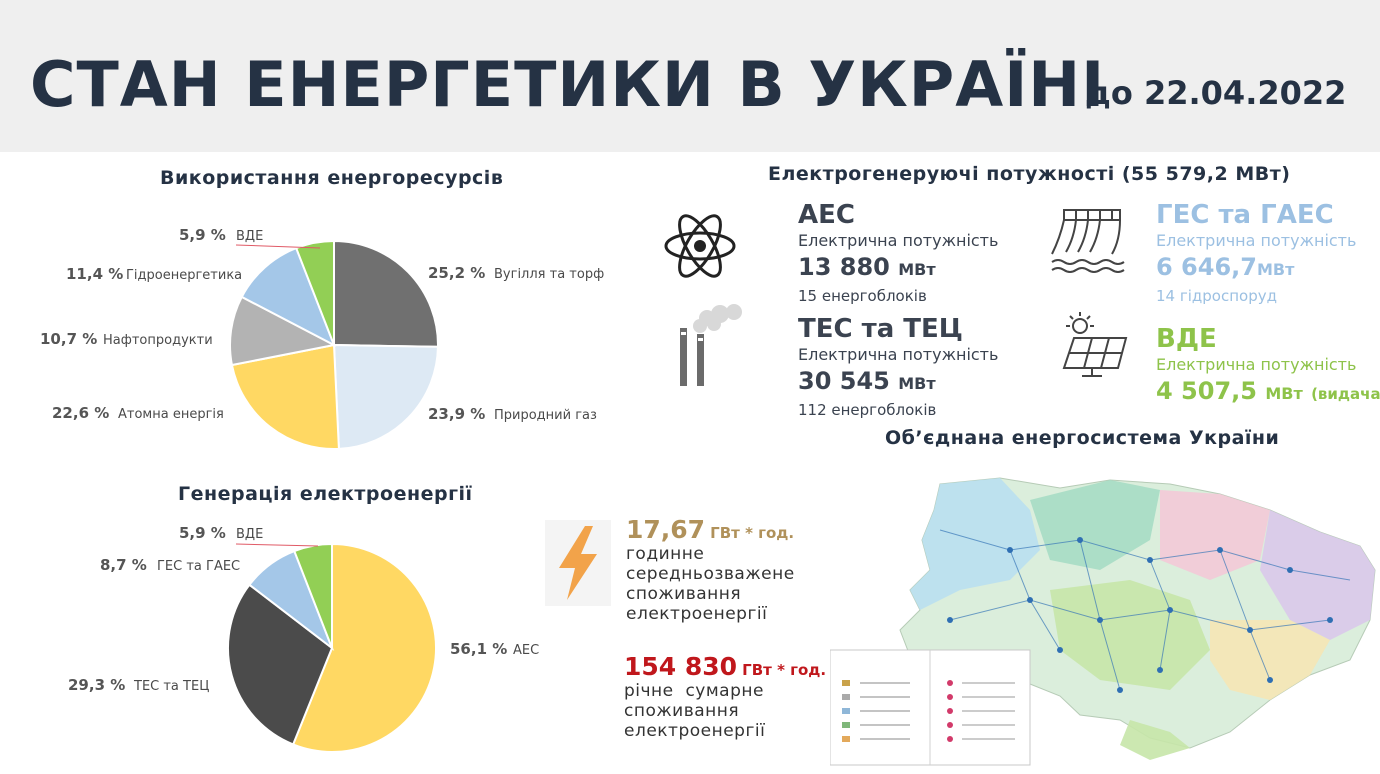 The height and width of the screenshot is (774, 1380). I want to click on aes-unit: МВт, so click(917, 269).